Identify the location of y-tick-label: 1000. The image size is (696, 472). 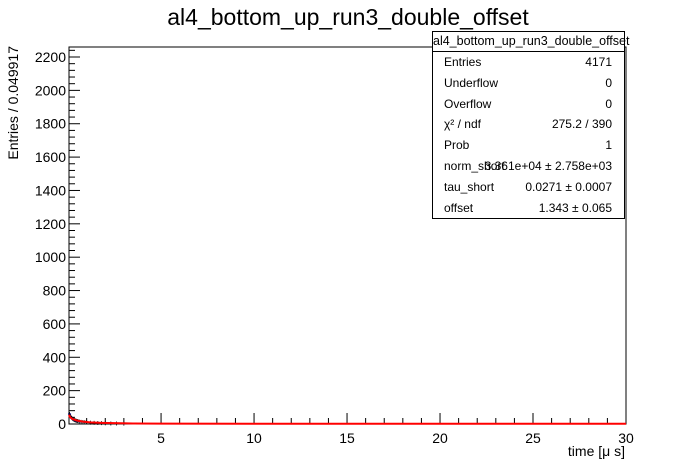
(50, 257).